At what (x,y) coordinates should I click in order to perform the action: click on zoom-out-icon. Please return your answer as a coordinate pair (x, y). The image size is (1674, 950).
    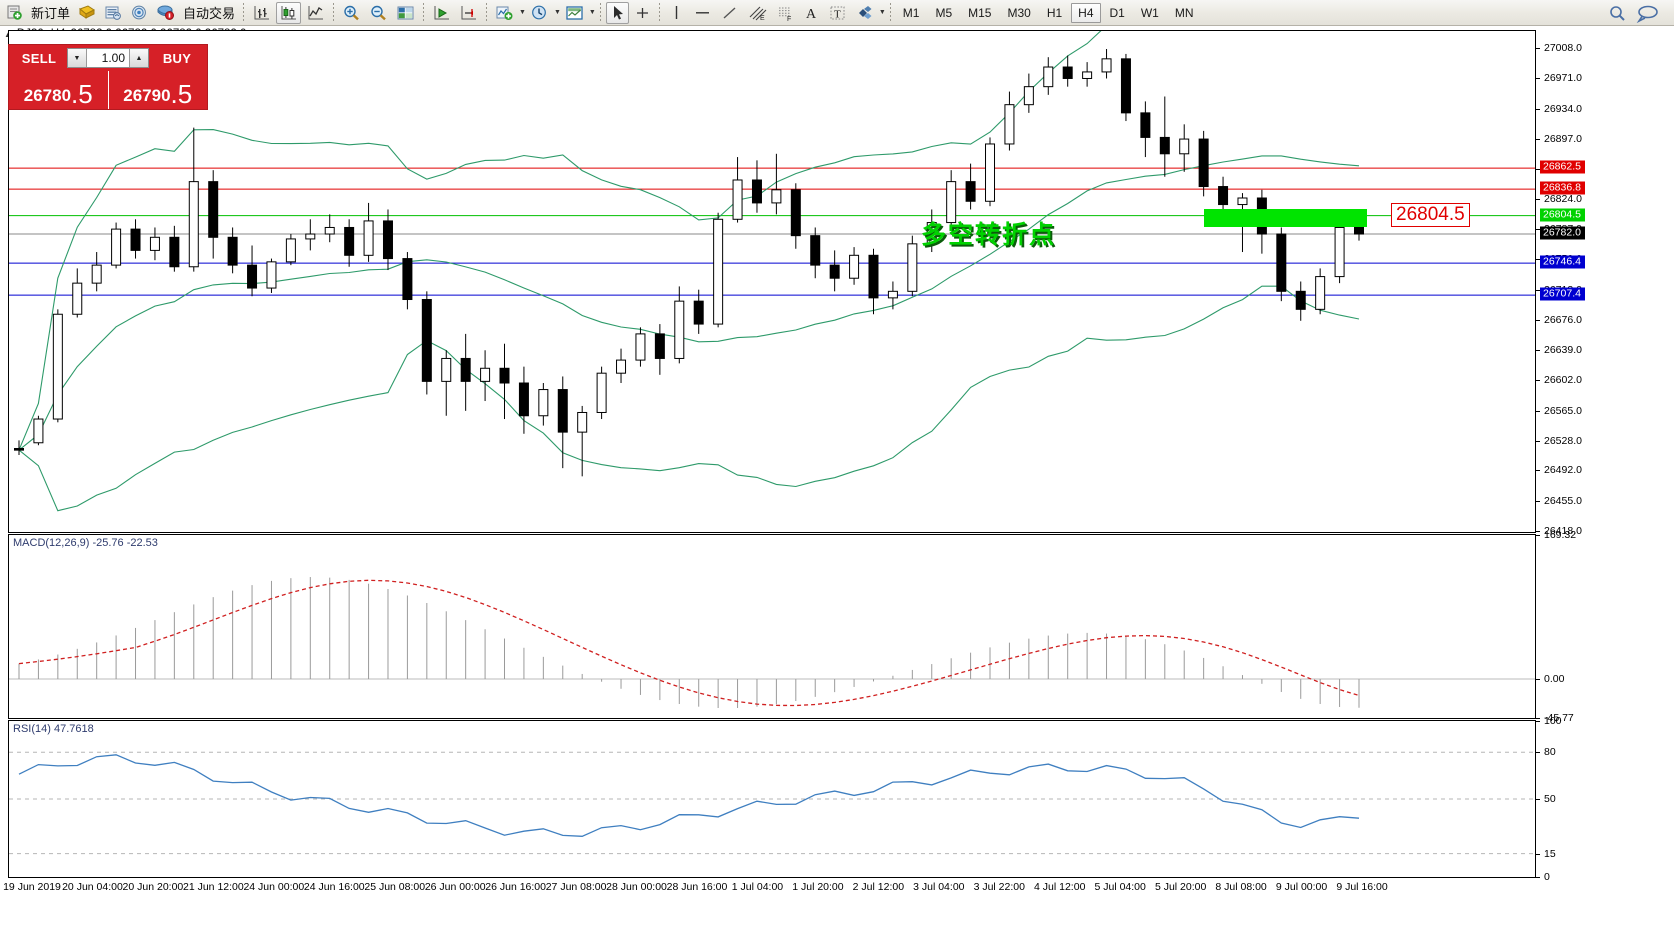
    Looking at the image, I should click on (378, 13).